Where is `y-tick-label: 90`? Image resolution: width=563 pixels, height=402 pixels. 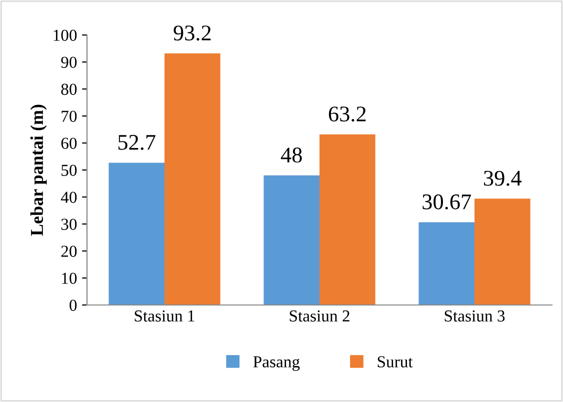 y-tick-label: 90 is located at coordinates (69, 62).